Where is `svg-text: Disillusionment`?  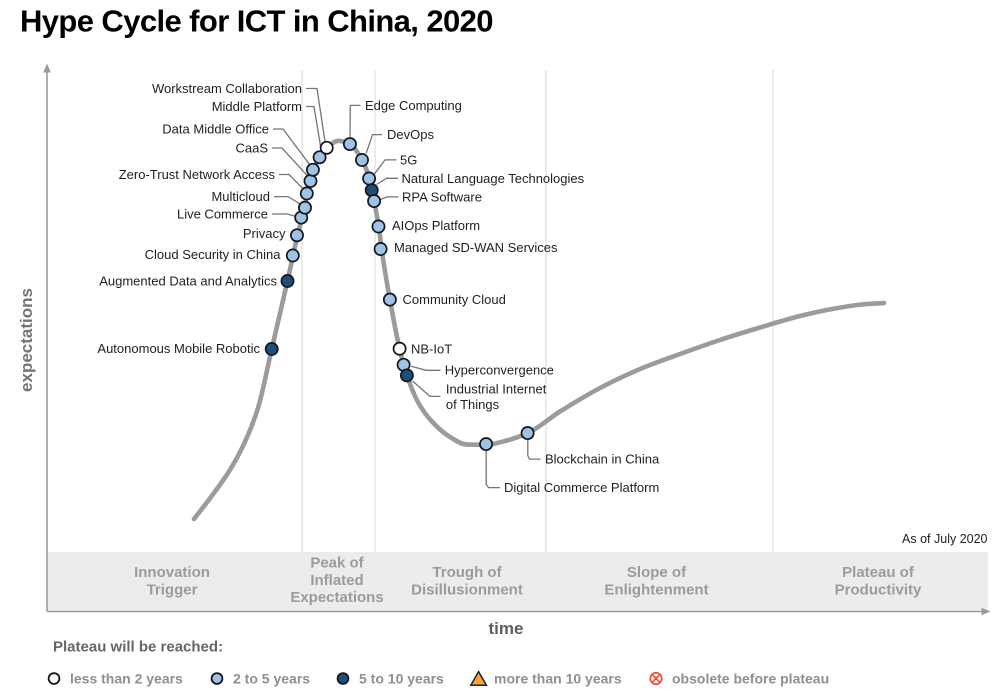
svg-text: Disillusionment is located at coordinates (467, 590).